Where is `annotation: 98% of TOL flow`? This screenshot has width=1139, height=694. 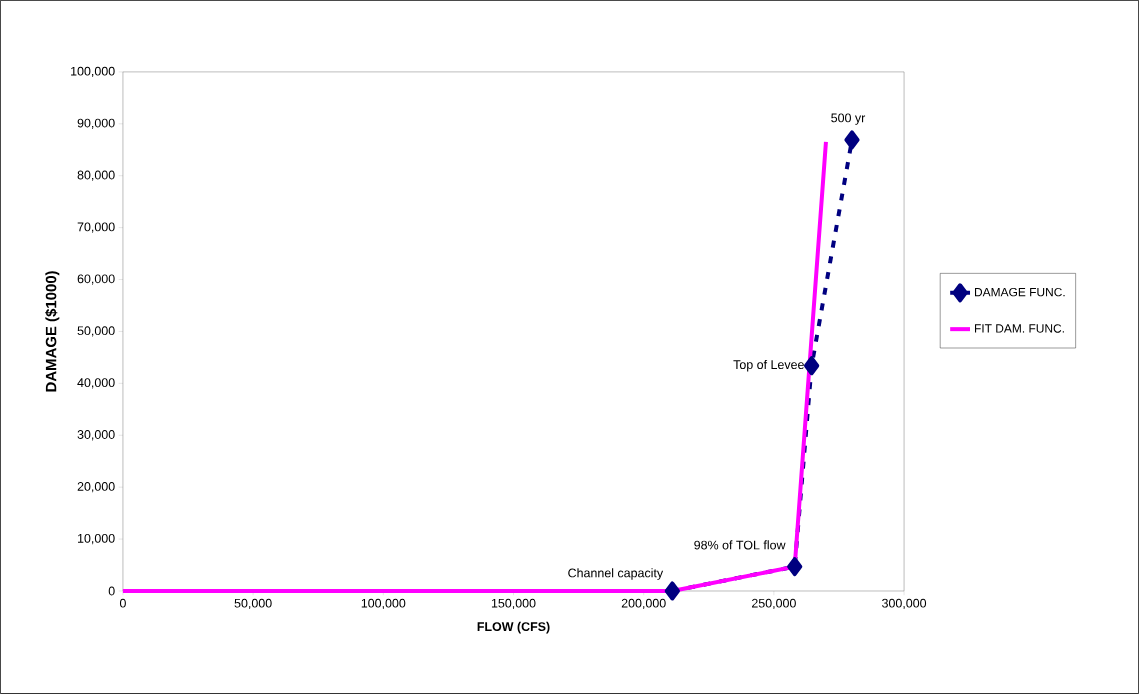
annotation: 98% of TOL flow is located at coordinates (740, 545).